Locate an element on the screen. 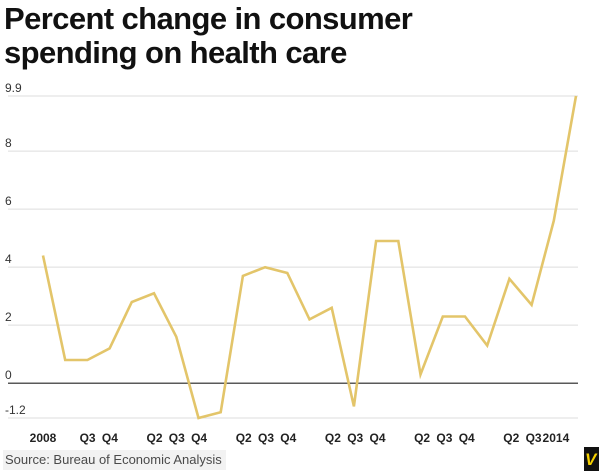  brand-logo: V is located at coordinates (591, 459).